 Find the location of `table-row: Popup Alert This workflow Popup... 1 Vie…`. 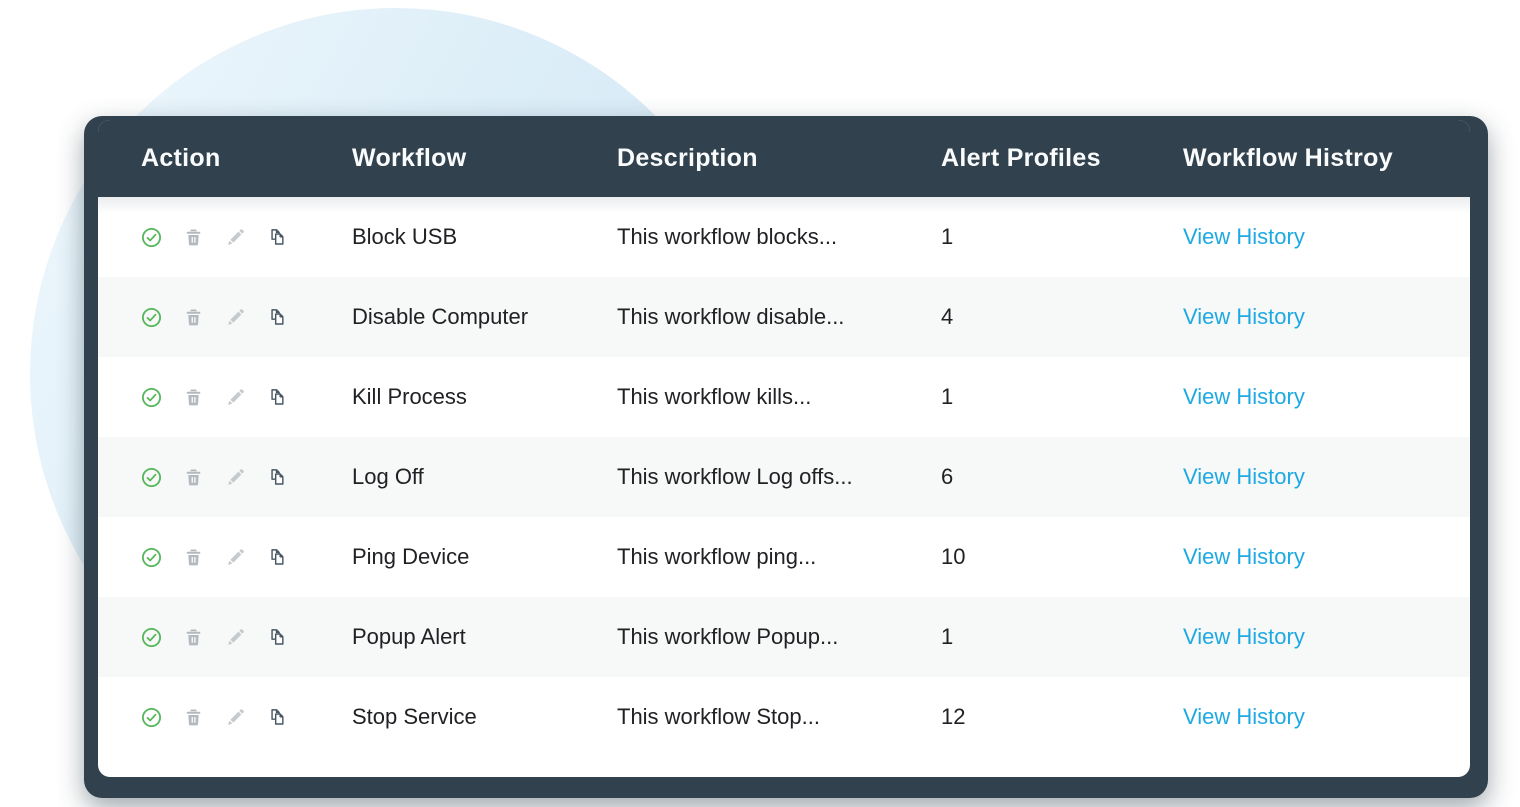

table-row: Popup Alert This workflow Popup... 1 Vie… is located at coordinates (784, 637).